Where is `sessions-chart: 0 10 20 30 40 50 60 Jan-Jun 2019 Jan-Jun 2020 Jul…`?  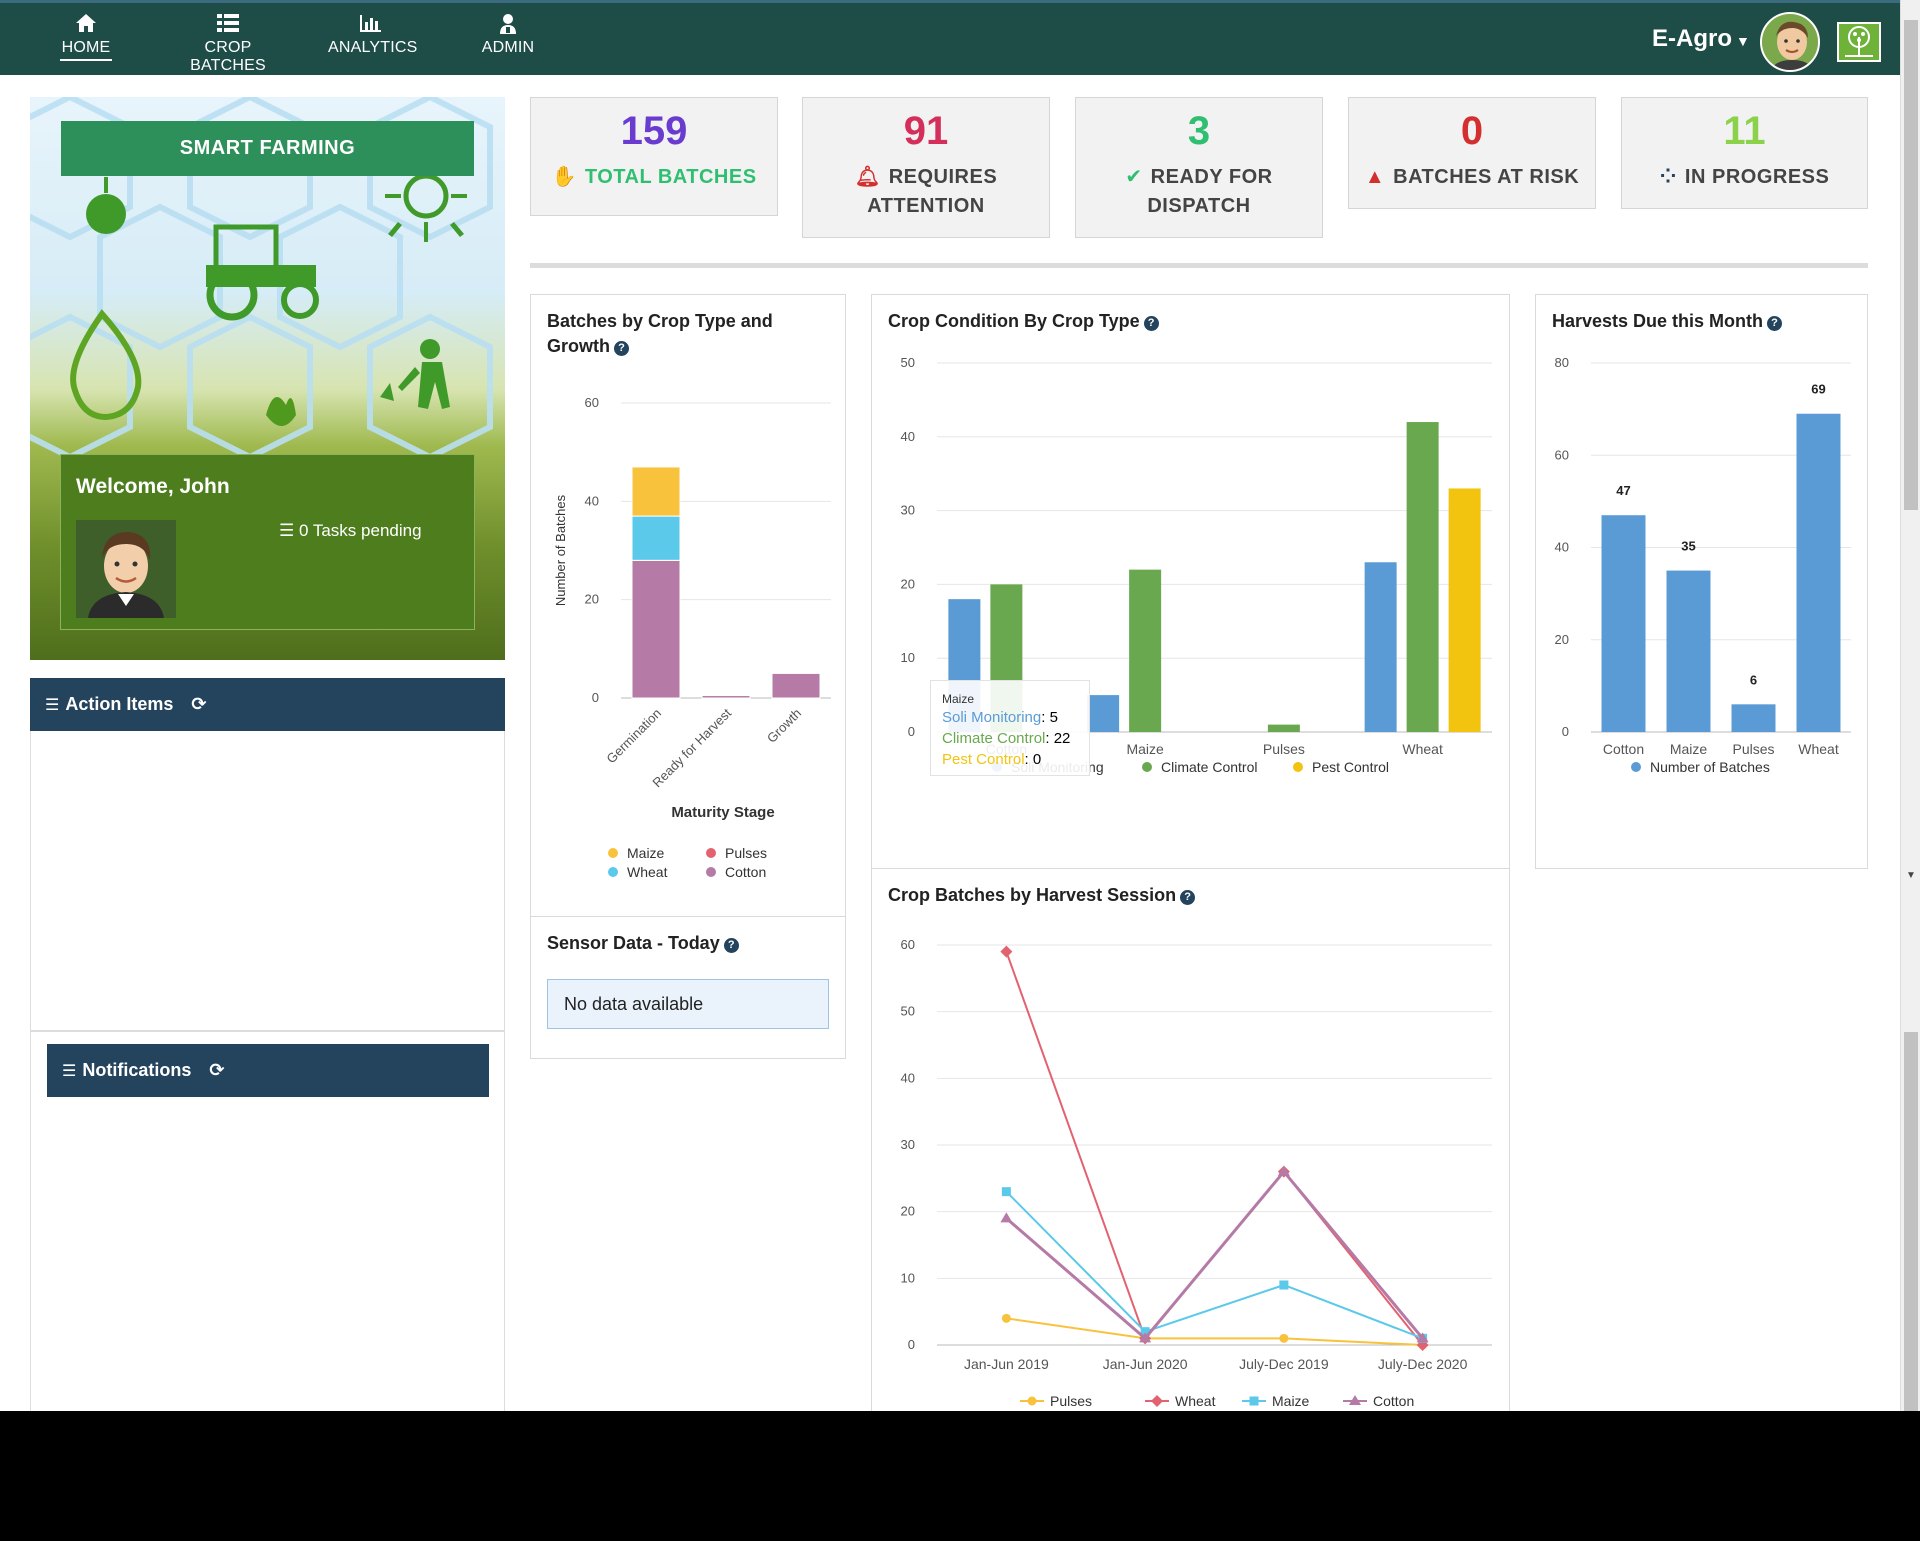 sessions-chart: 0 10 20 30 40 50 60 Jan-Jun 2019 Jan-Jun 2020 Jul… is located at coordinates (1196, 1173).